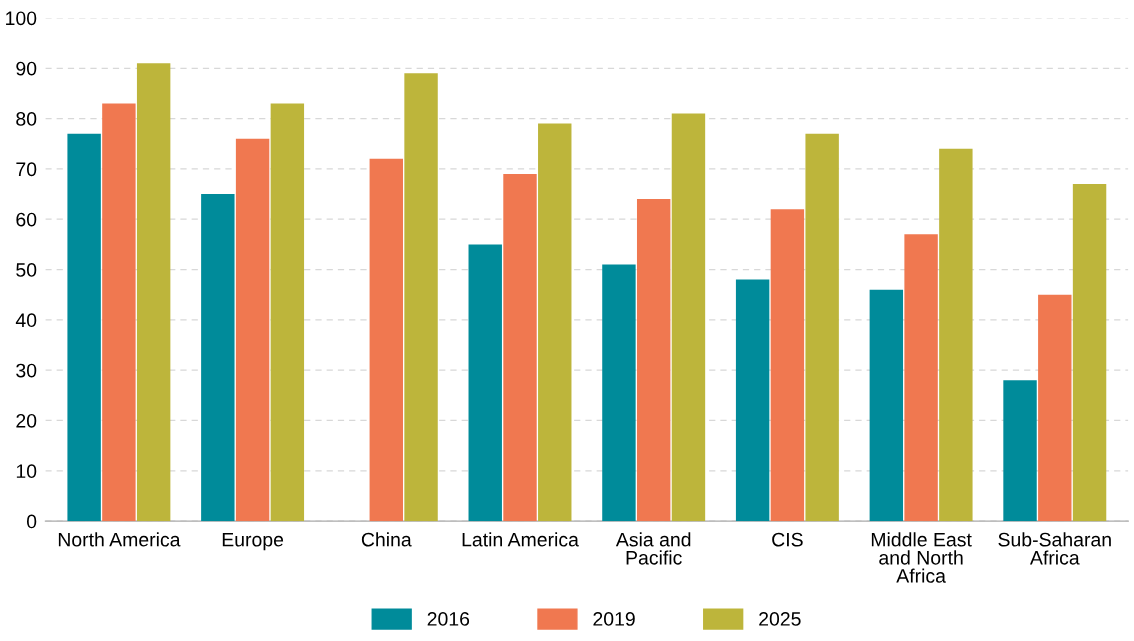 This screenshot has width=1134, height=641. I want to click on legend-label: 2025, so click(780, 619).